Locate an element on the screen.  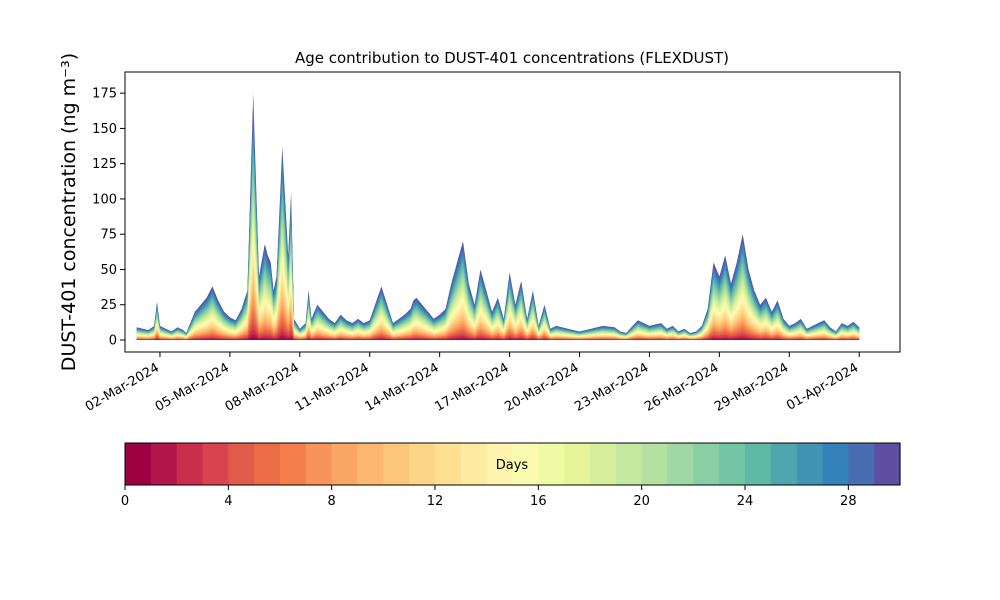
colorbar-tick-label: 28 is located at coordinates (848, 501).